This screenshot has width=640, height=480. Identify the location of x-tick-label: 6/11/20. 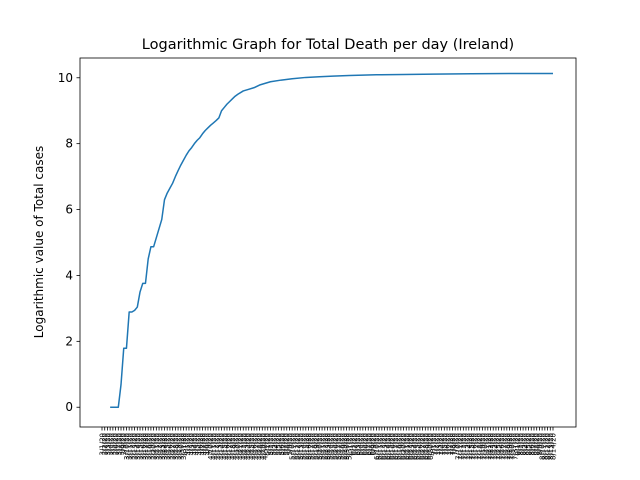
(380, 446).